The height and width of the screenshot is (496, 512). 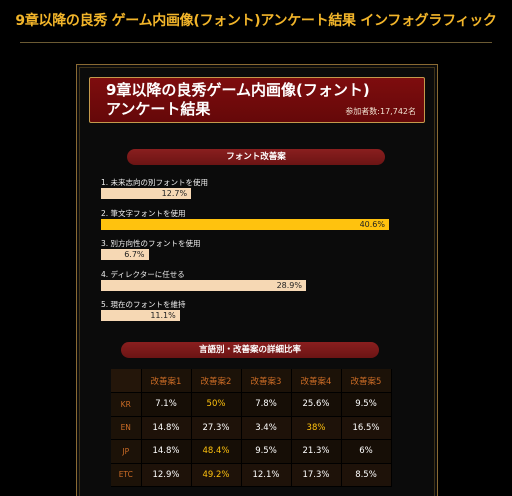 What do you see at coordinates (166, 381) in the screenshot?
I see `table-column-header: 改善案1` at bounding box center [166, 381].